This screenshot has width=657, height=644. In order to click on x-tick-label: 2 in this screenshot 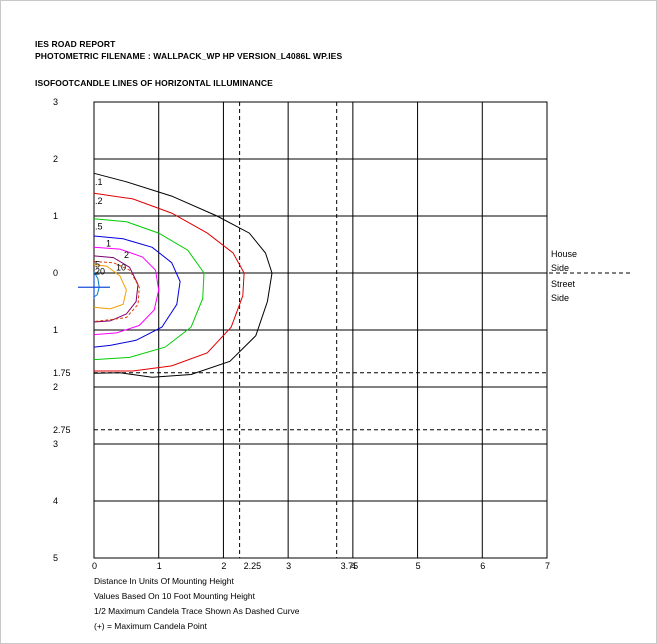, I will do `click(223, 566)`.